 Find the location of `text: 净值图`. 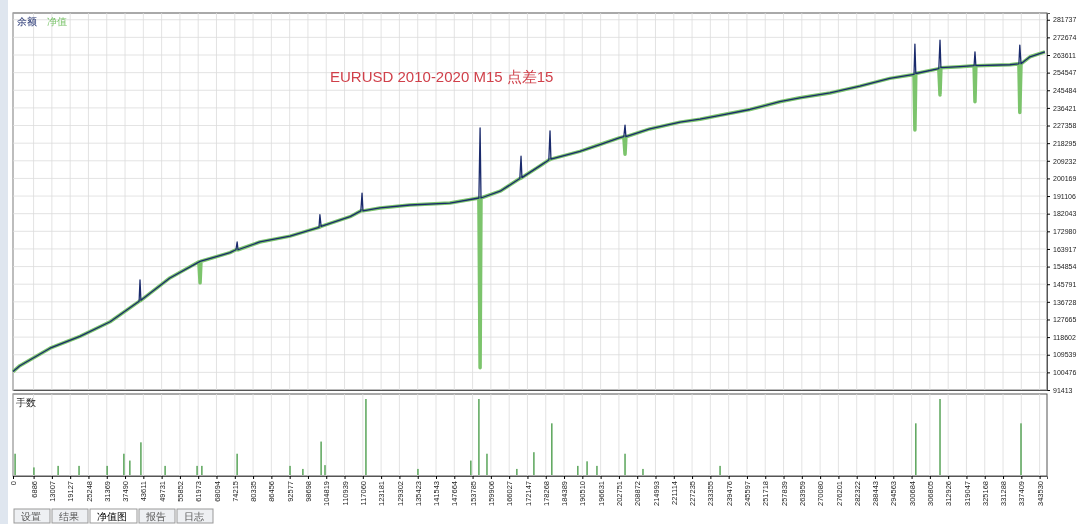

text: 净值图 is located at coordinates (112, 516).